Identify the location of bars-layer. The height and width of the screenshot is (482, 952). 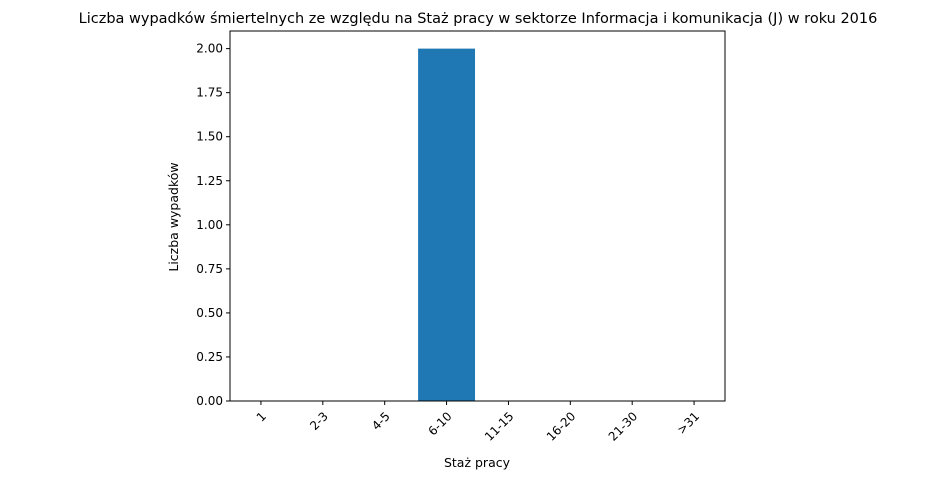
(447, 224).